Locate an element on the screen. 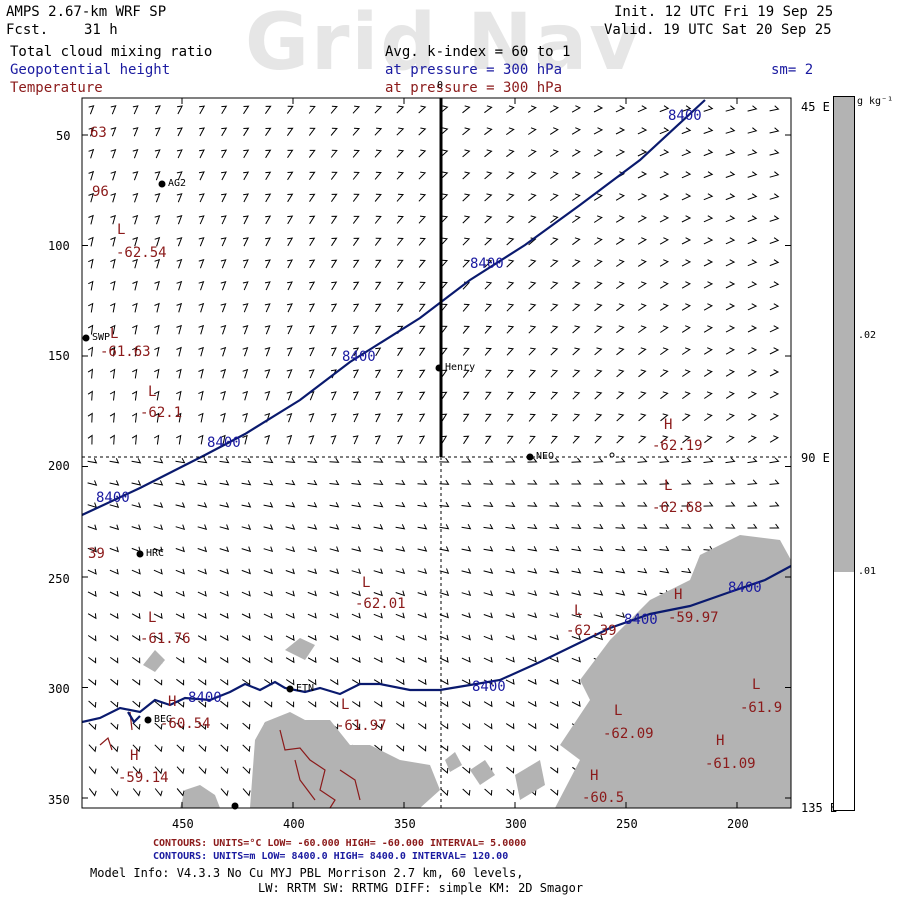 This screenshot has width=900, height=900. colorbar-label: .01 is located at coordinates (867, 571).